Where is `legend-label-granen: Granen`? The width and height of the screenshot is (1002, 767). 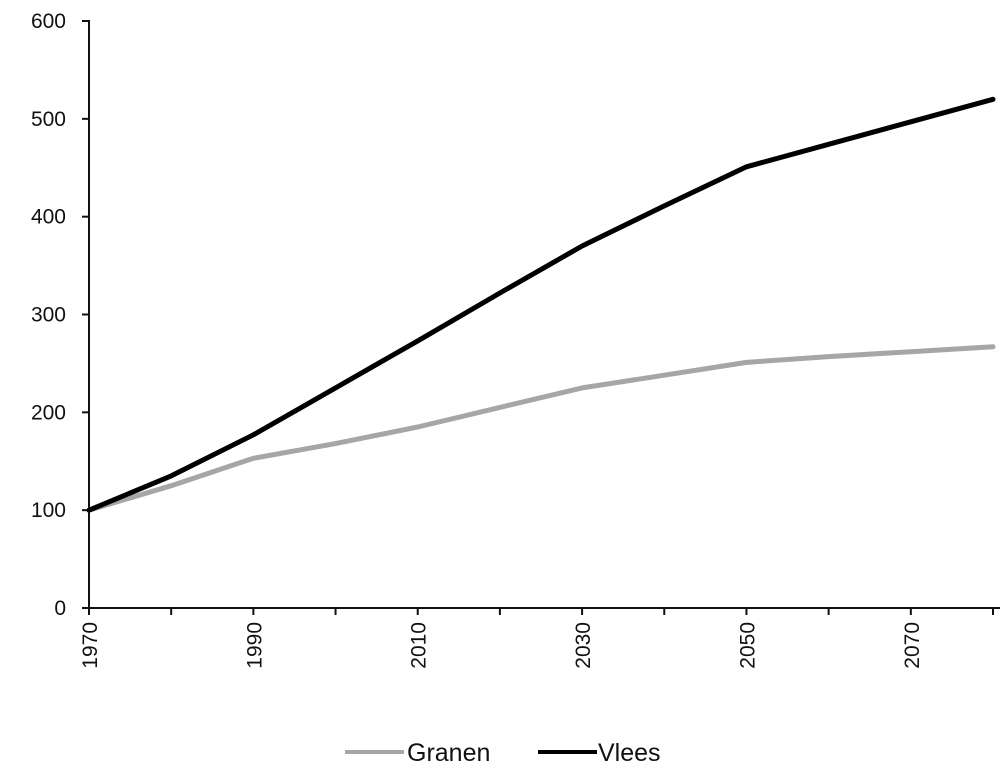 legend-label-granen: Granen is located at coordinates (448, 753).